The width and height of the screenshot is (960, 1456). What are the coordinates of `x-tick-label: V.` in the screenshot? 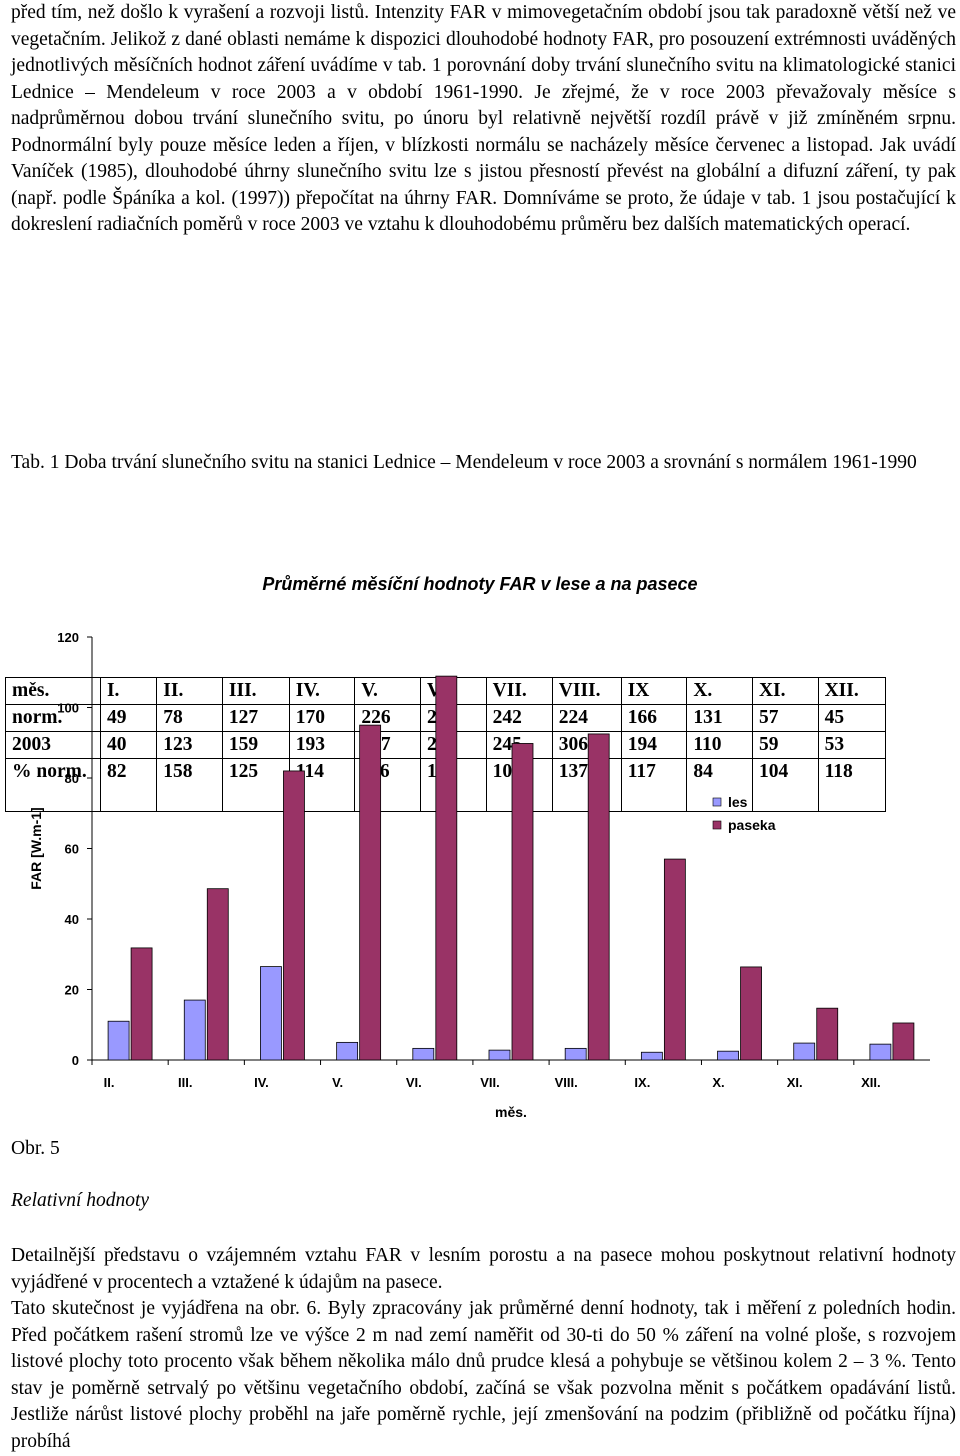 It's located at (337, 1082).